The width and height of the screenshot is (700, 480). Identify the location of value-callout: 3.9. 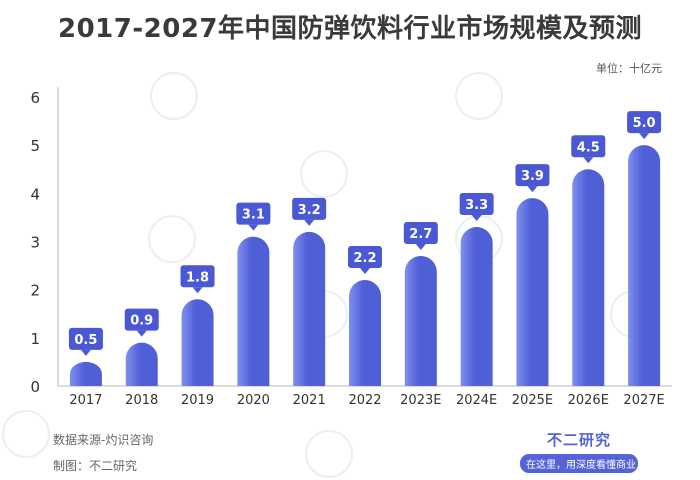
(532, 178).